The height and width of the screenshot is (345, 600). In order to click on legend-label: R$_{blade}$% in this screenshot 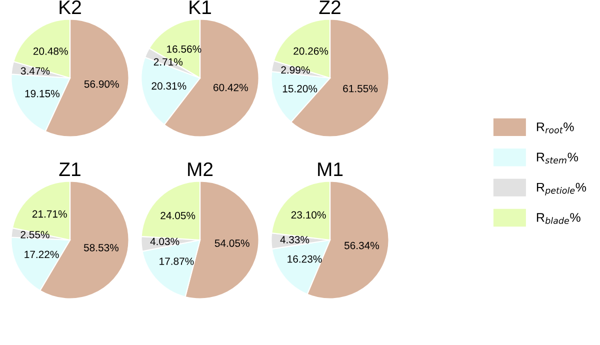, I will do `click(558, 218)`.